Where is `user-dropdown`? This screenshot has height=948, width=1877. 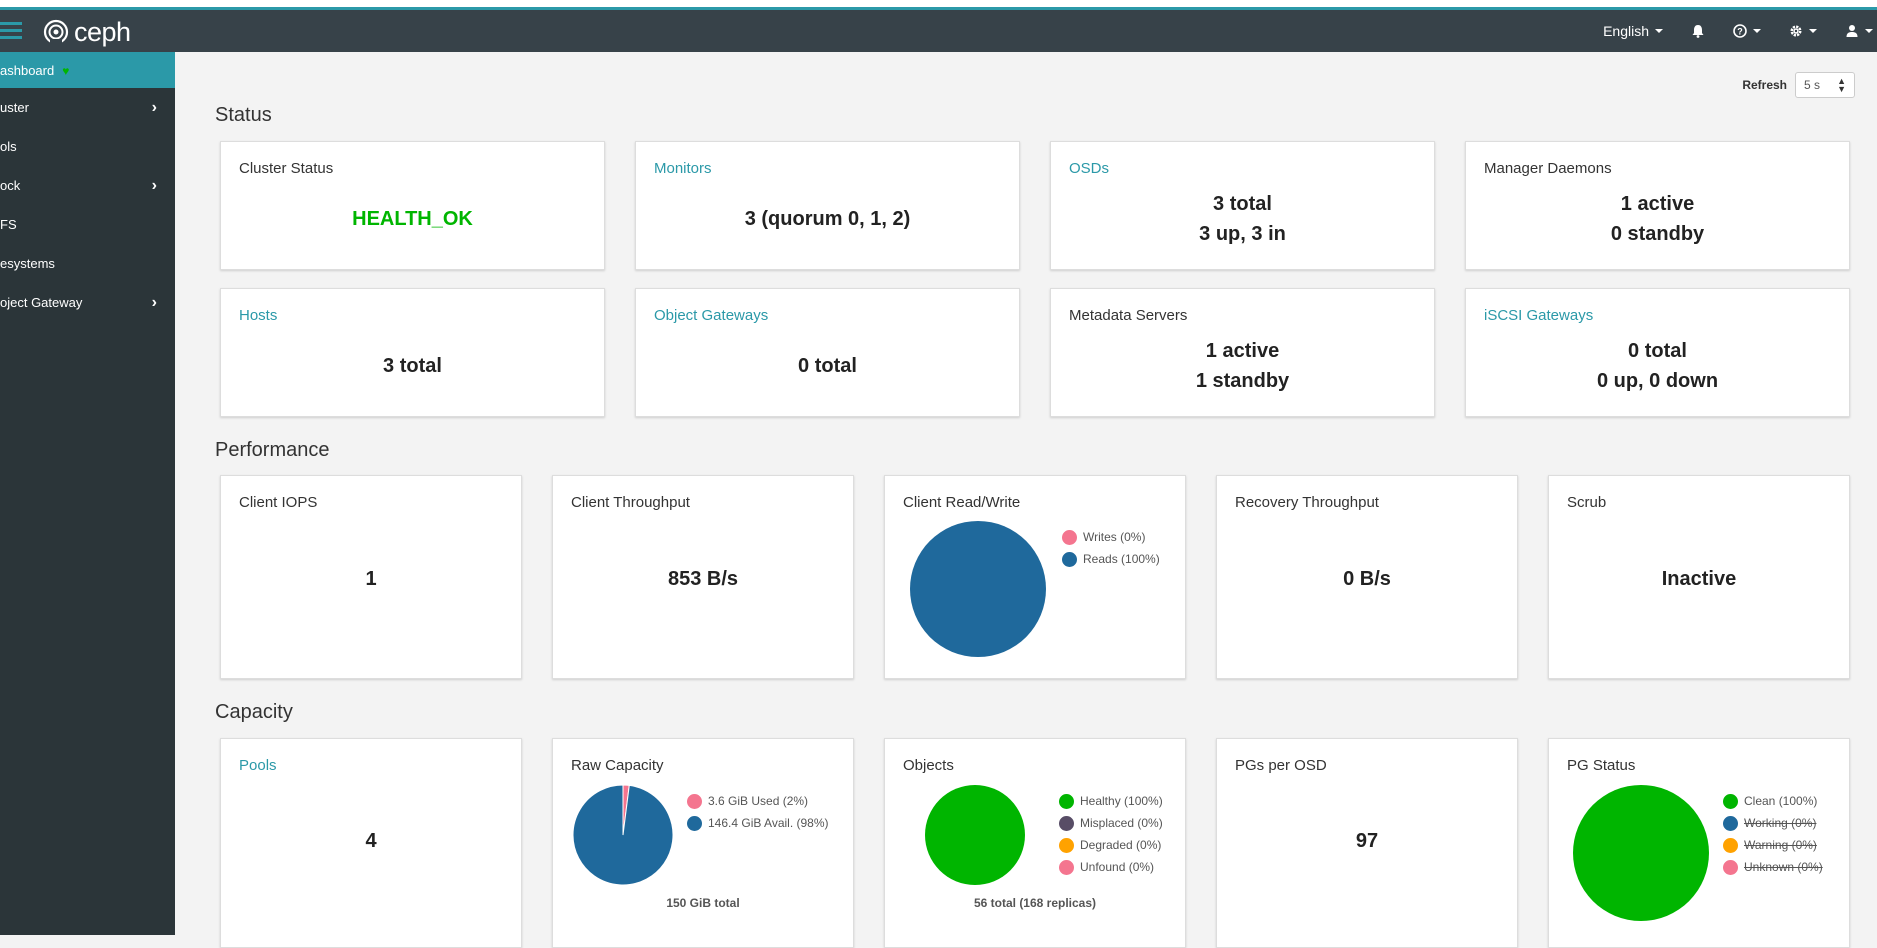 user-dropdown is located at coordinates (1854, 31).